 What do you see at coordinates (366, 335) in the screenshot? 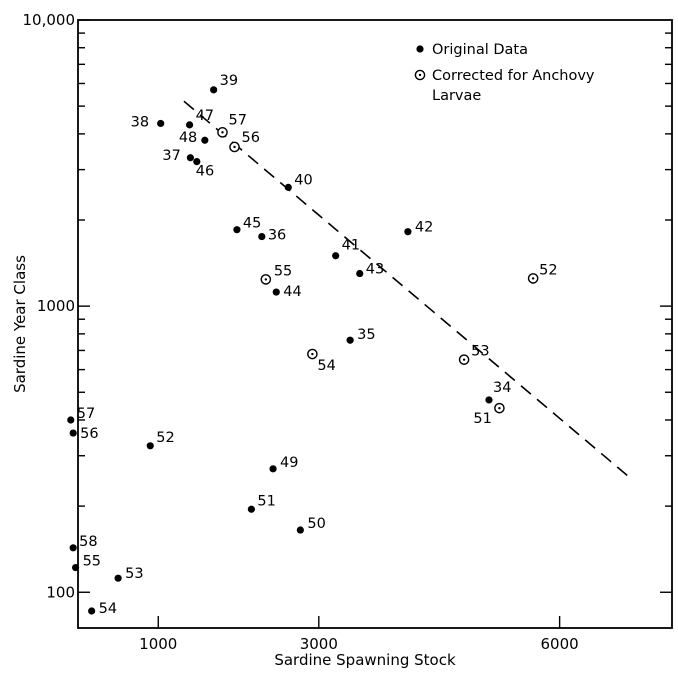
I see `point-label: 35` at bounding box center [366, 335].